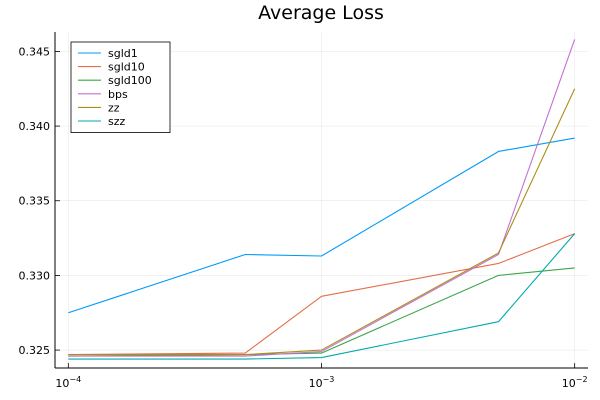 This screenshot has height=400, width=600. I want to click on x-axis-ticks: 10⁻⁴ 10⁻³ 10⁻², so click(321, 376).